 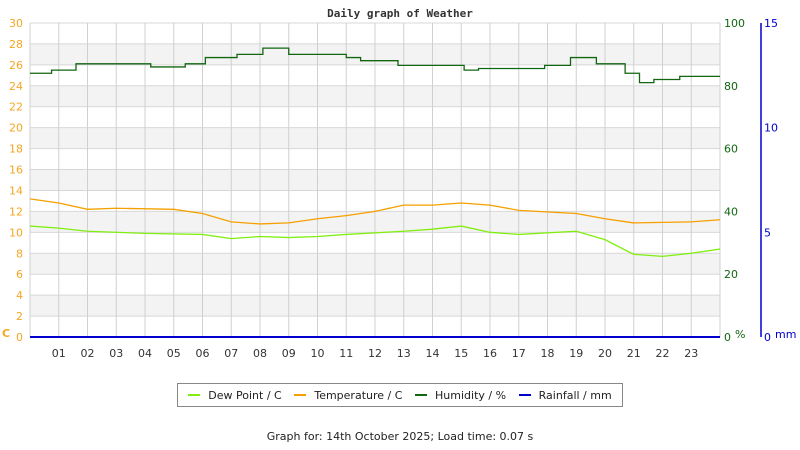 What do you see at coordinates (16, 44) in the screenshot?
I see `tick-label: 28` at bounding box center [16, 44].